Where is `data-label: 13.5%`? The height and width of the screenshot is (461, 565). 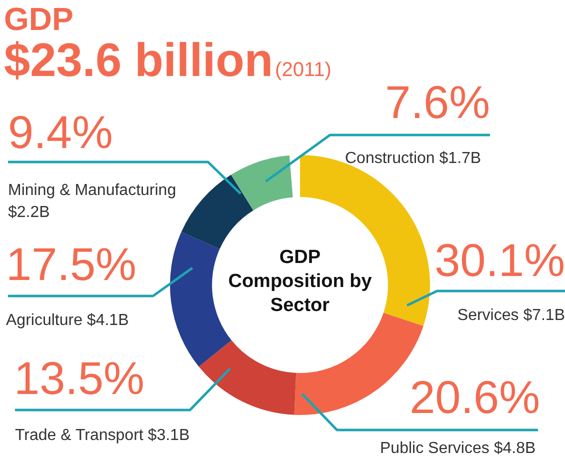
data-label: 13.5% is located at coordinates (79, 378).